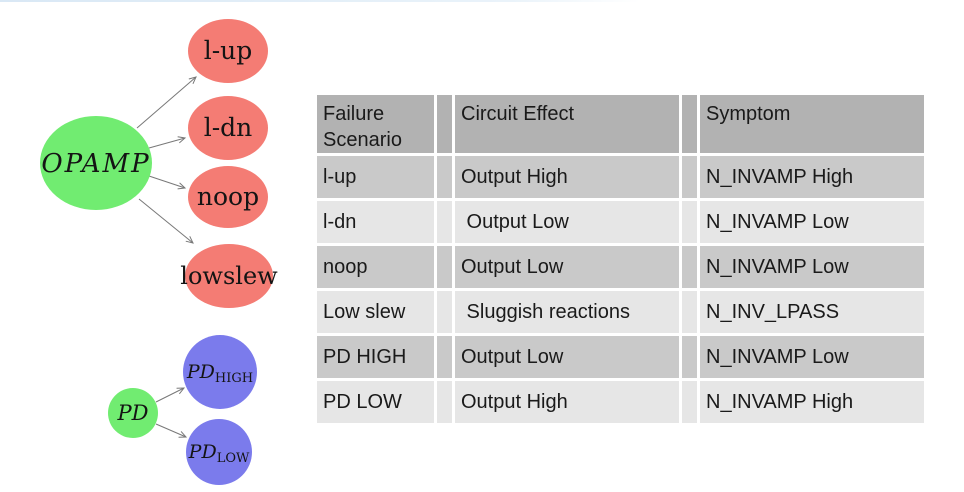 This screenshot has width=964, height=492. Describe the element at coordinates (234, 378) in the screenshot. I see `pd-high-subscript: HIGH` at that location.